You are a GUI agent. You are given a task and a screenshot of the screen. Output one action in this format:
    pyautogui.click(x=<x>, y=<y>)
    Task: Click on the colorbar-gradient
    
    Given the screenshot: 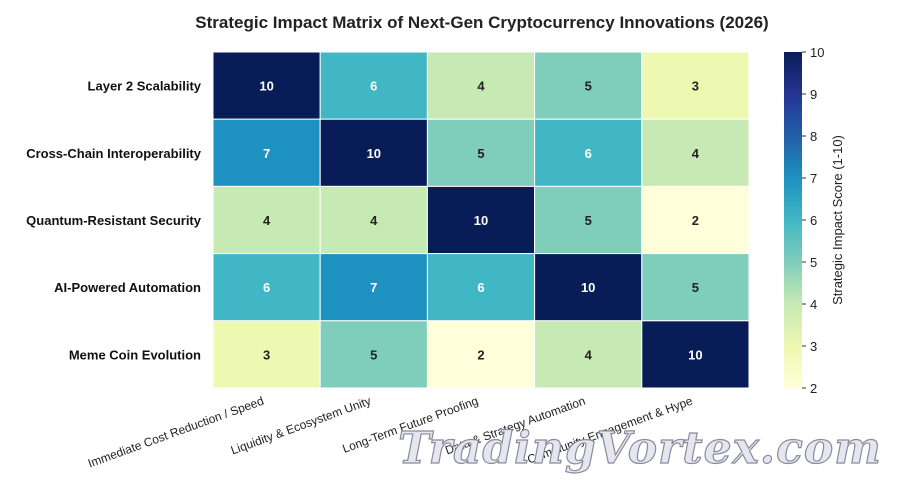 What is the action you would take?
    pyautogui.click(x=793, y=220)
    